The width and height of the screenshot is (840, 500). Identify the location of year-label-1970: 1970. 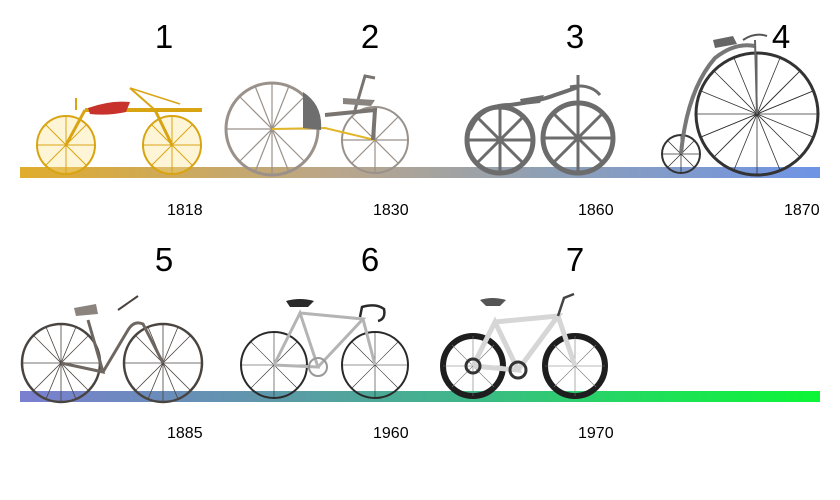
(596, 434).